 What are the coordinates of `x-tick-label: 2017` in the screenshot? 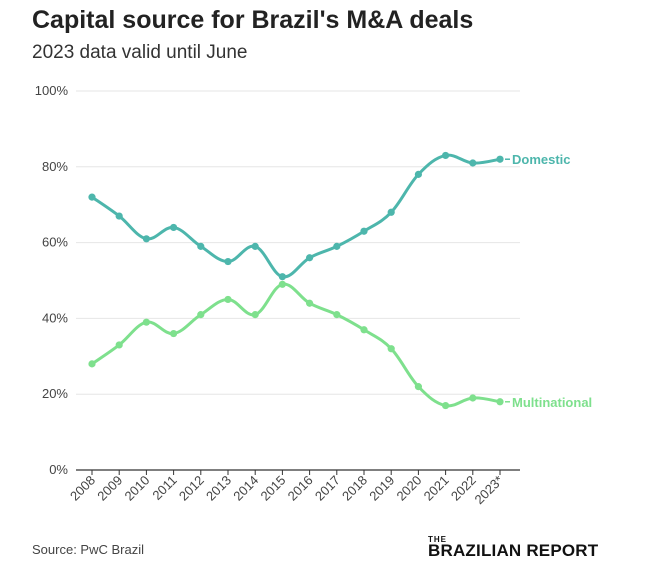 It's located at (327, 488).